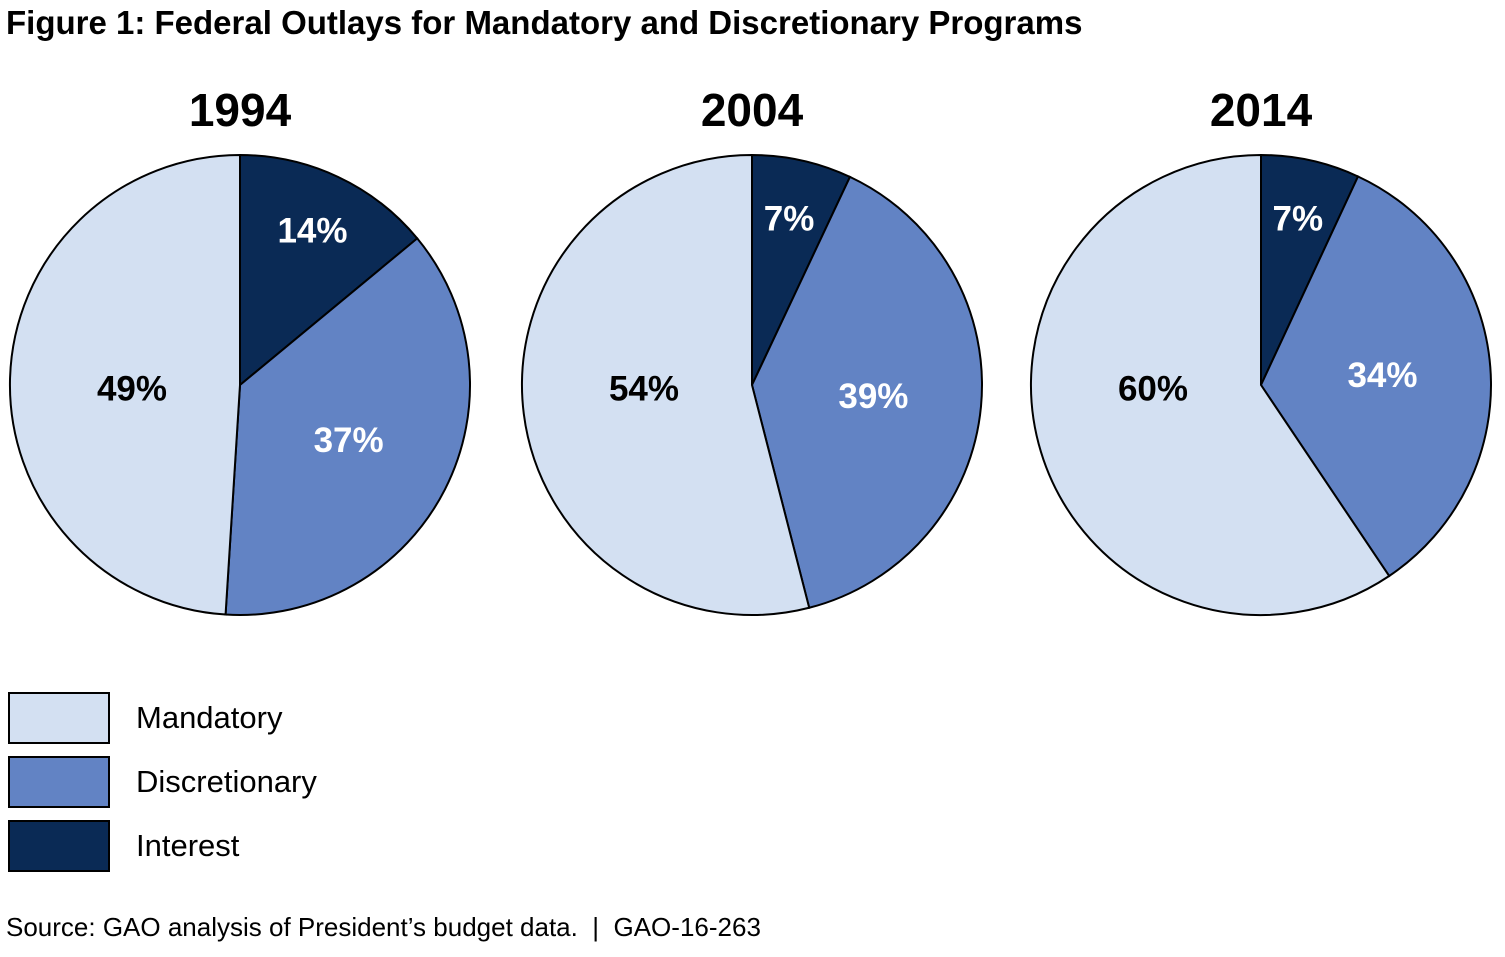  What do you see at coordinates (752, 110) in the screenshot?
I see `pie-year-title-2004: 2004` at bounding box center [752, 110].